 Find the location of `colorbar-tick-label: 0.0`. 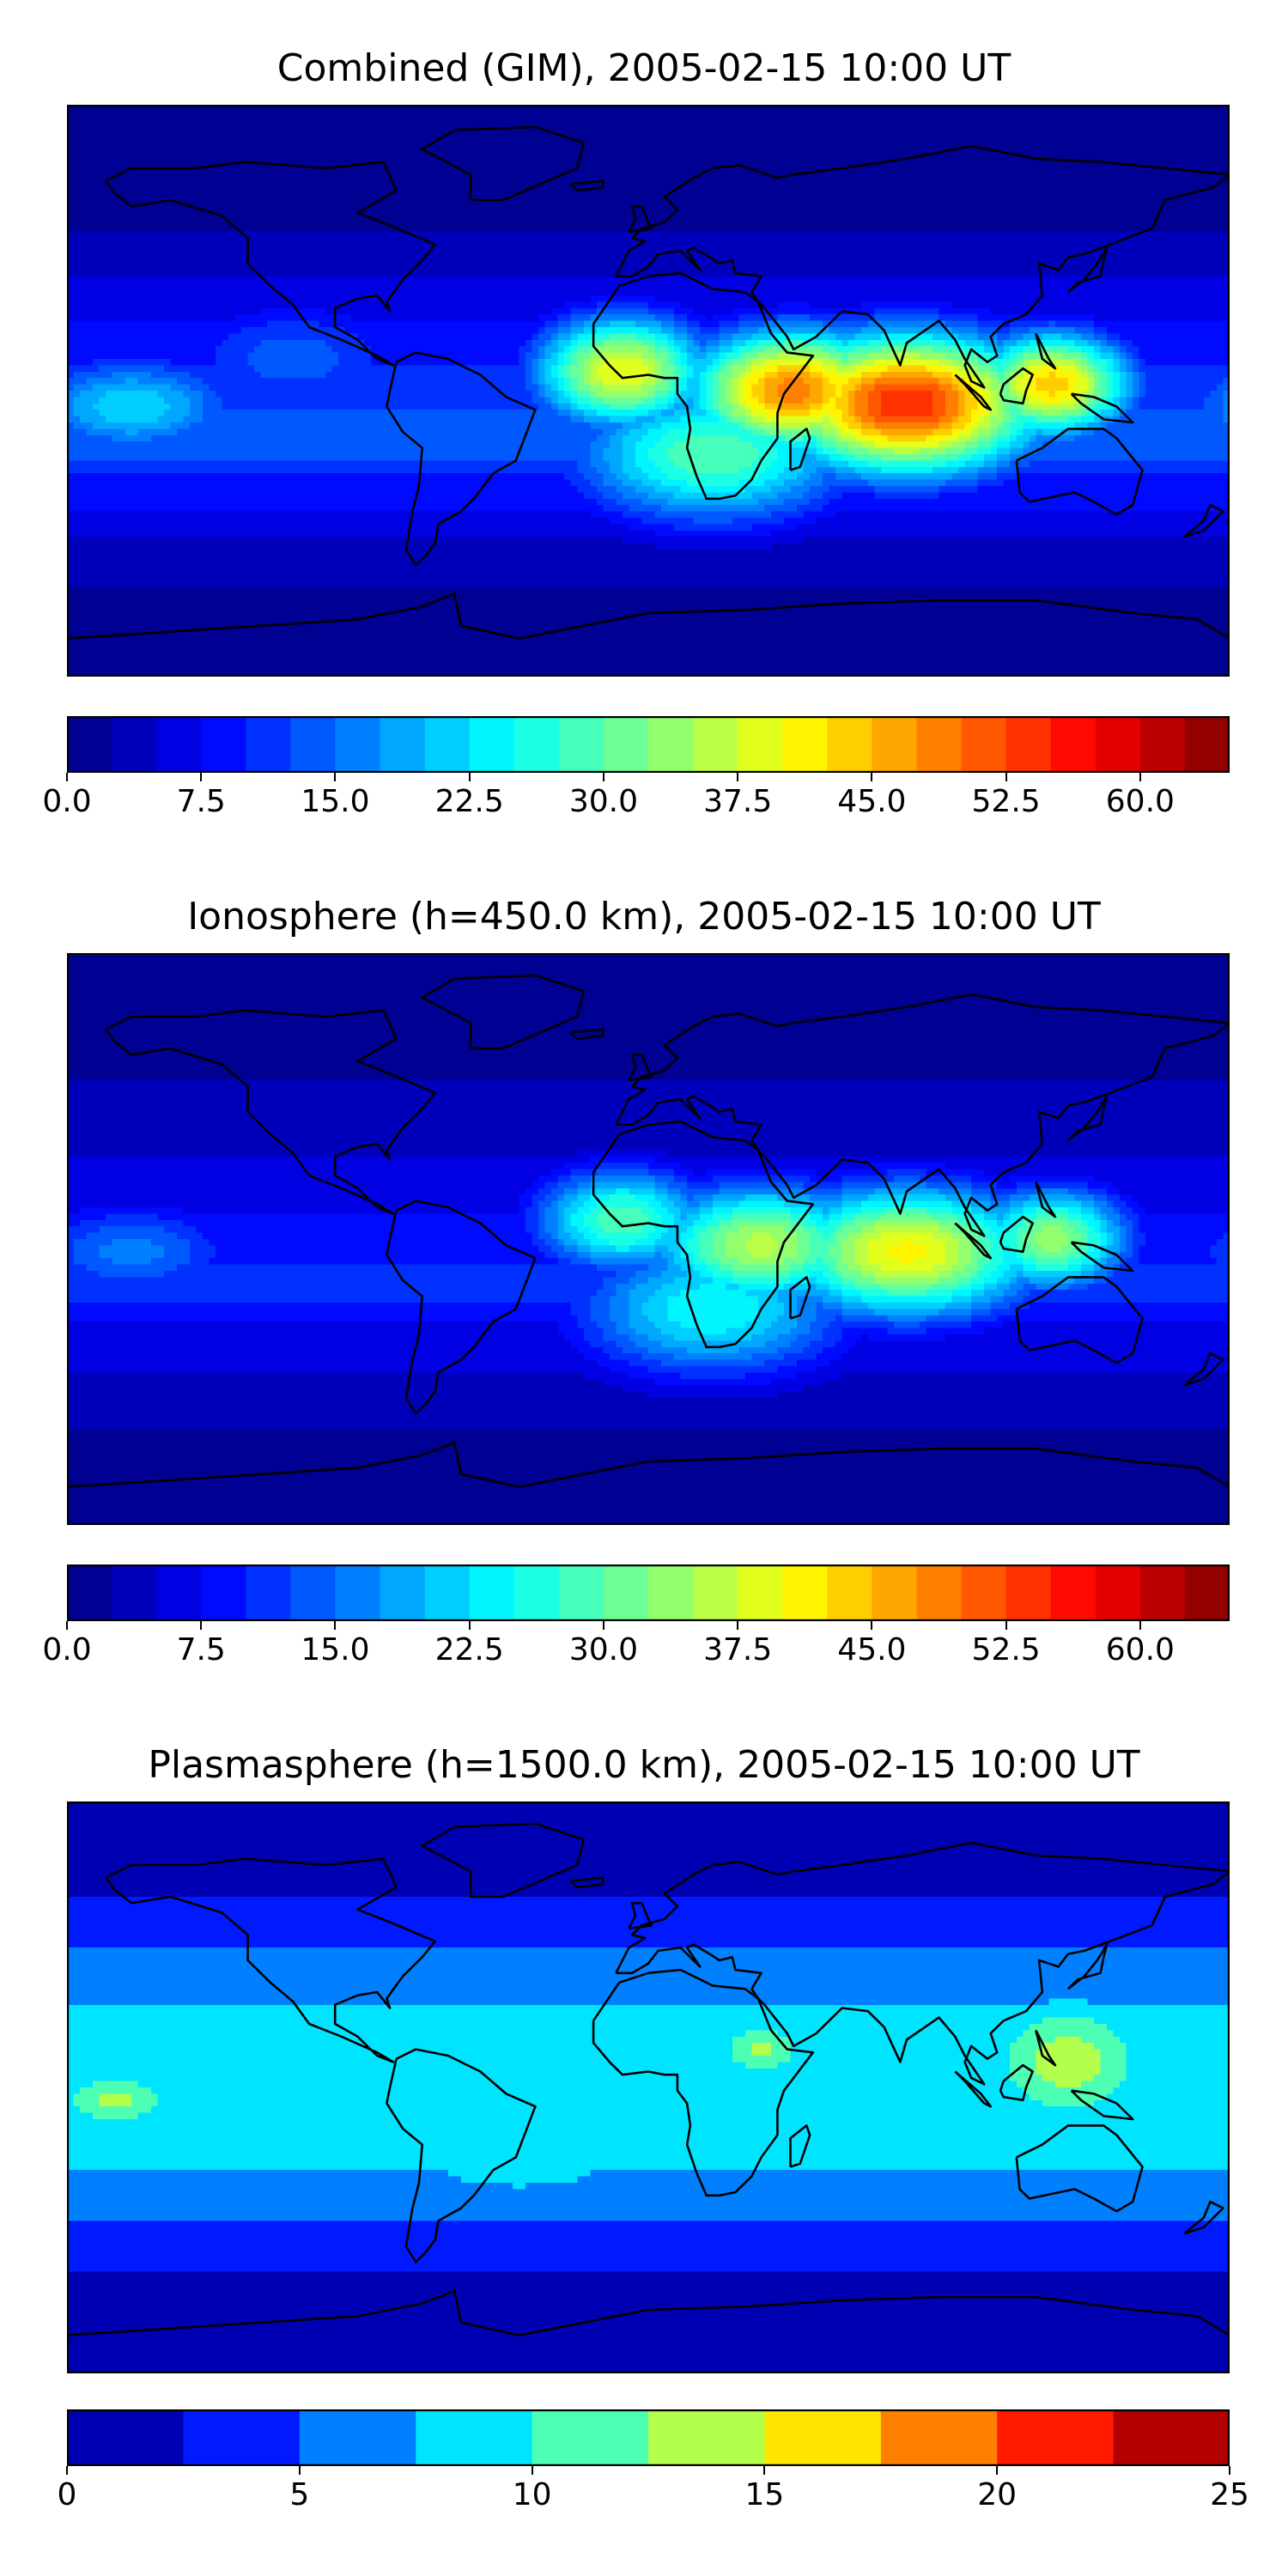

colorbar-tick-label: 0.0 is located at coordinates (66, 802).